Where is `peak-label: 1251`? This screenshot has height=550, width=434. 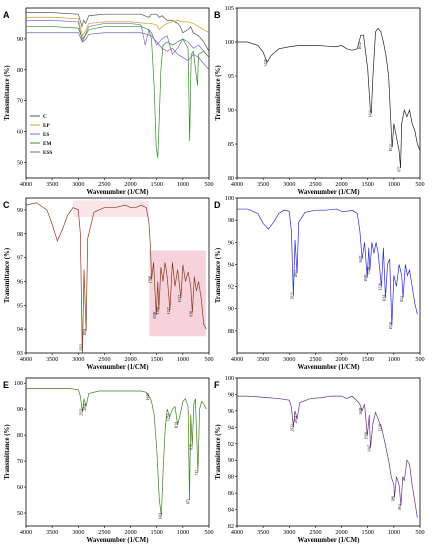 peak-label: 1251 is located at coordinates (169, 417).